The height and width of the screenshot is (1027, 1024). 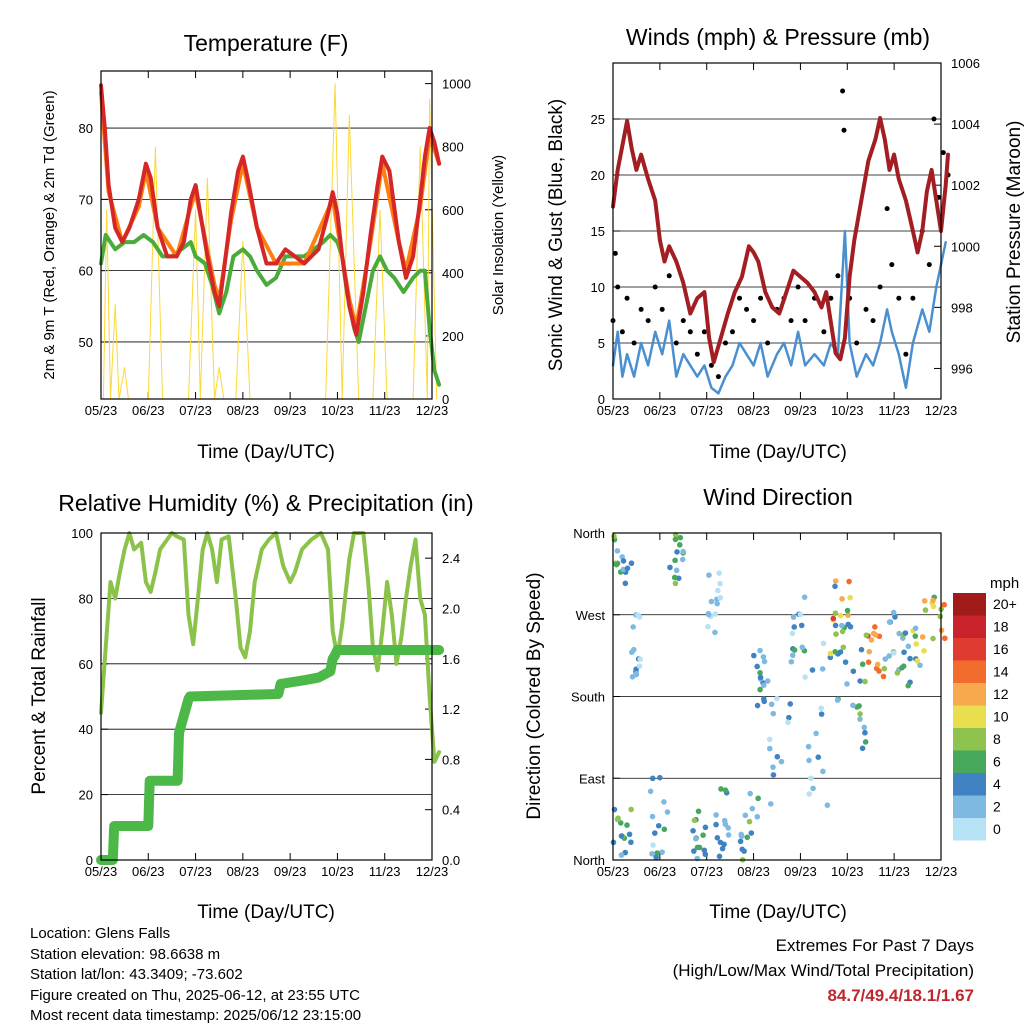 What do you see at coordinates (125, 954) in the screenshot?
I see `elevation-text: Station elevation: 98.6638 m` at bounding box center [125, 954].